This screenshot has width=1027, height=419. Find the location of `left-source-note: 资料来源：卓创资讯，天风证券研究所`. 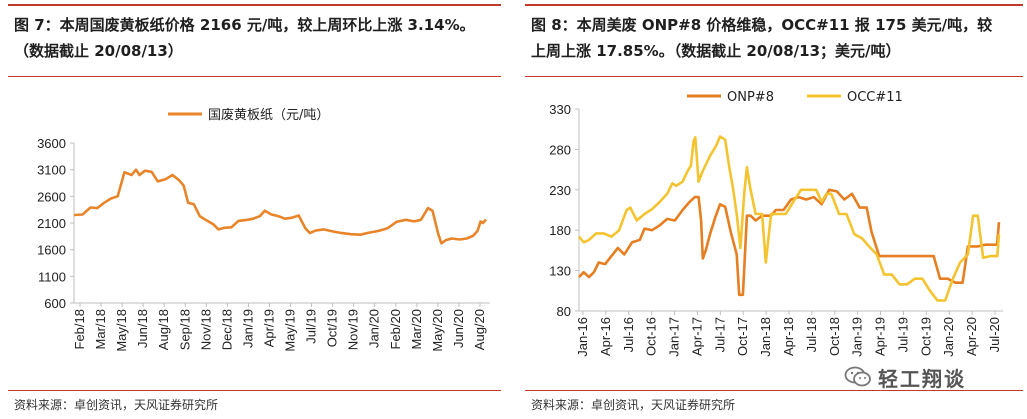

left-source-note: 资料来源：卓创资讯，天风证券研究所 is located at coordinates (116, 405).